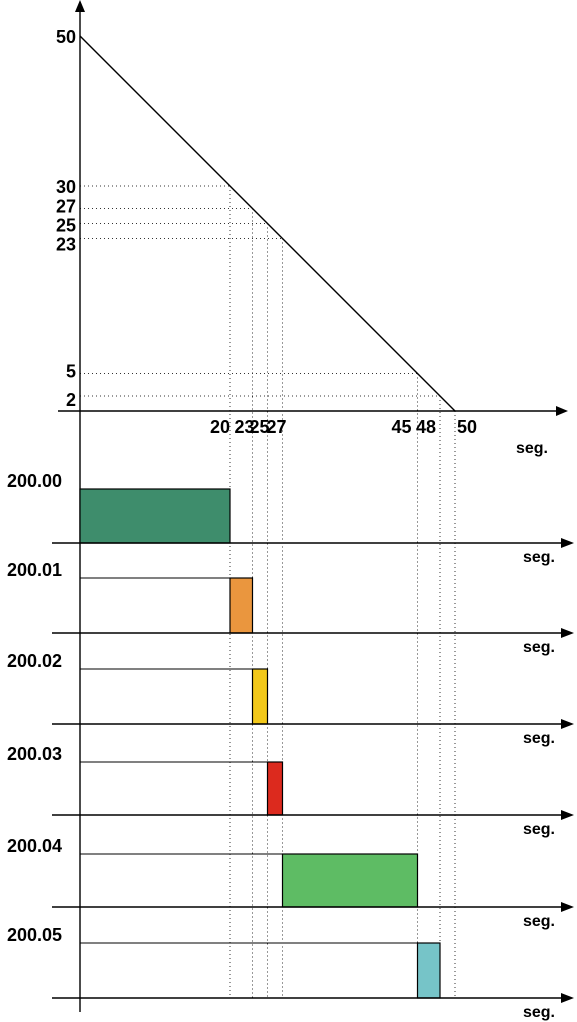 Image resolution: width=577 pixels, height=1022 pixels. What do you see at coordinates (34, 754) in the screenshot?
I see `bar-label-3: 200.03` at bounding box center [34, 754].